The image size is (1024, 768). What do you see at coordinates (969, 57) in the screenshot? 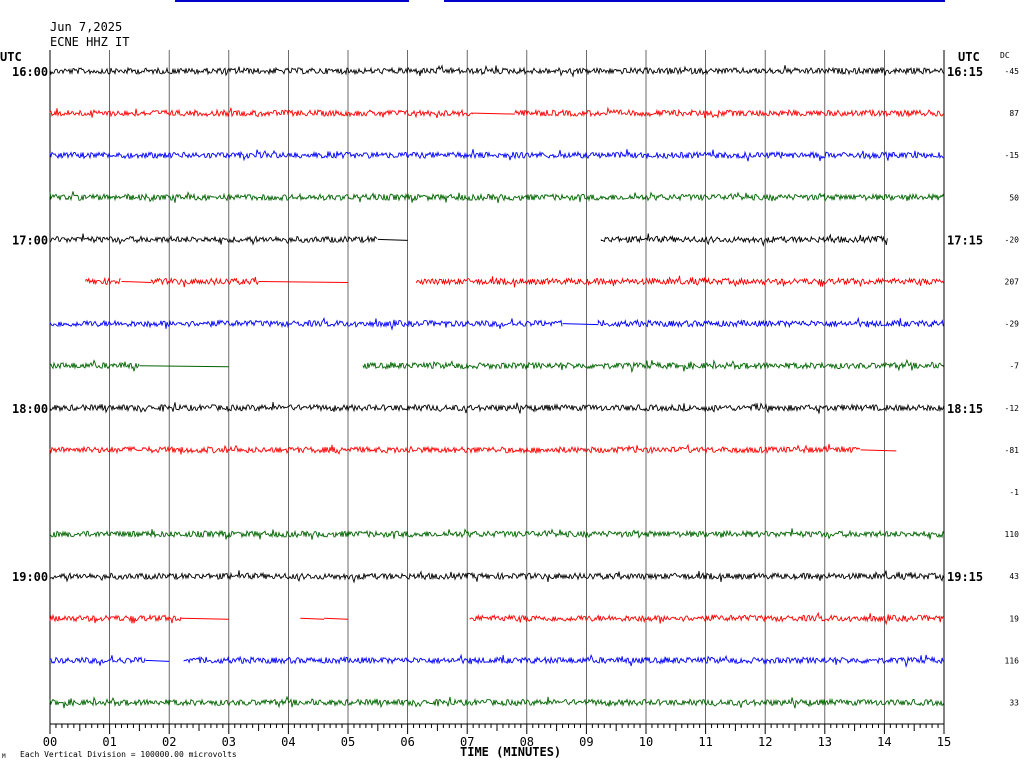
I see `utc-label-right: UTC` at bounding box center [969, 57].